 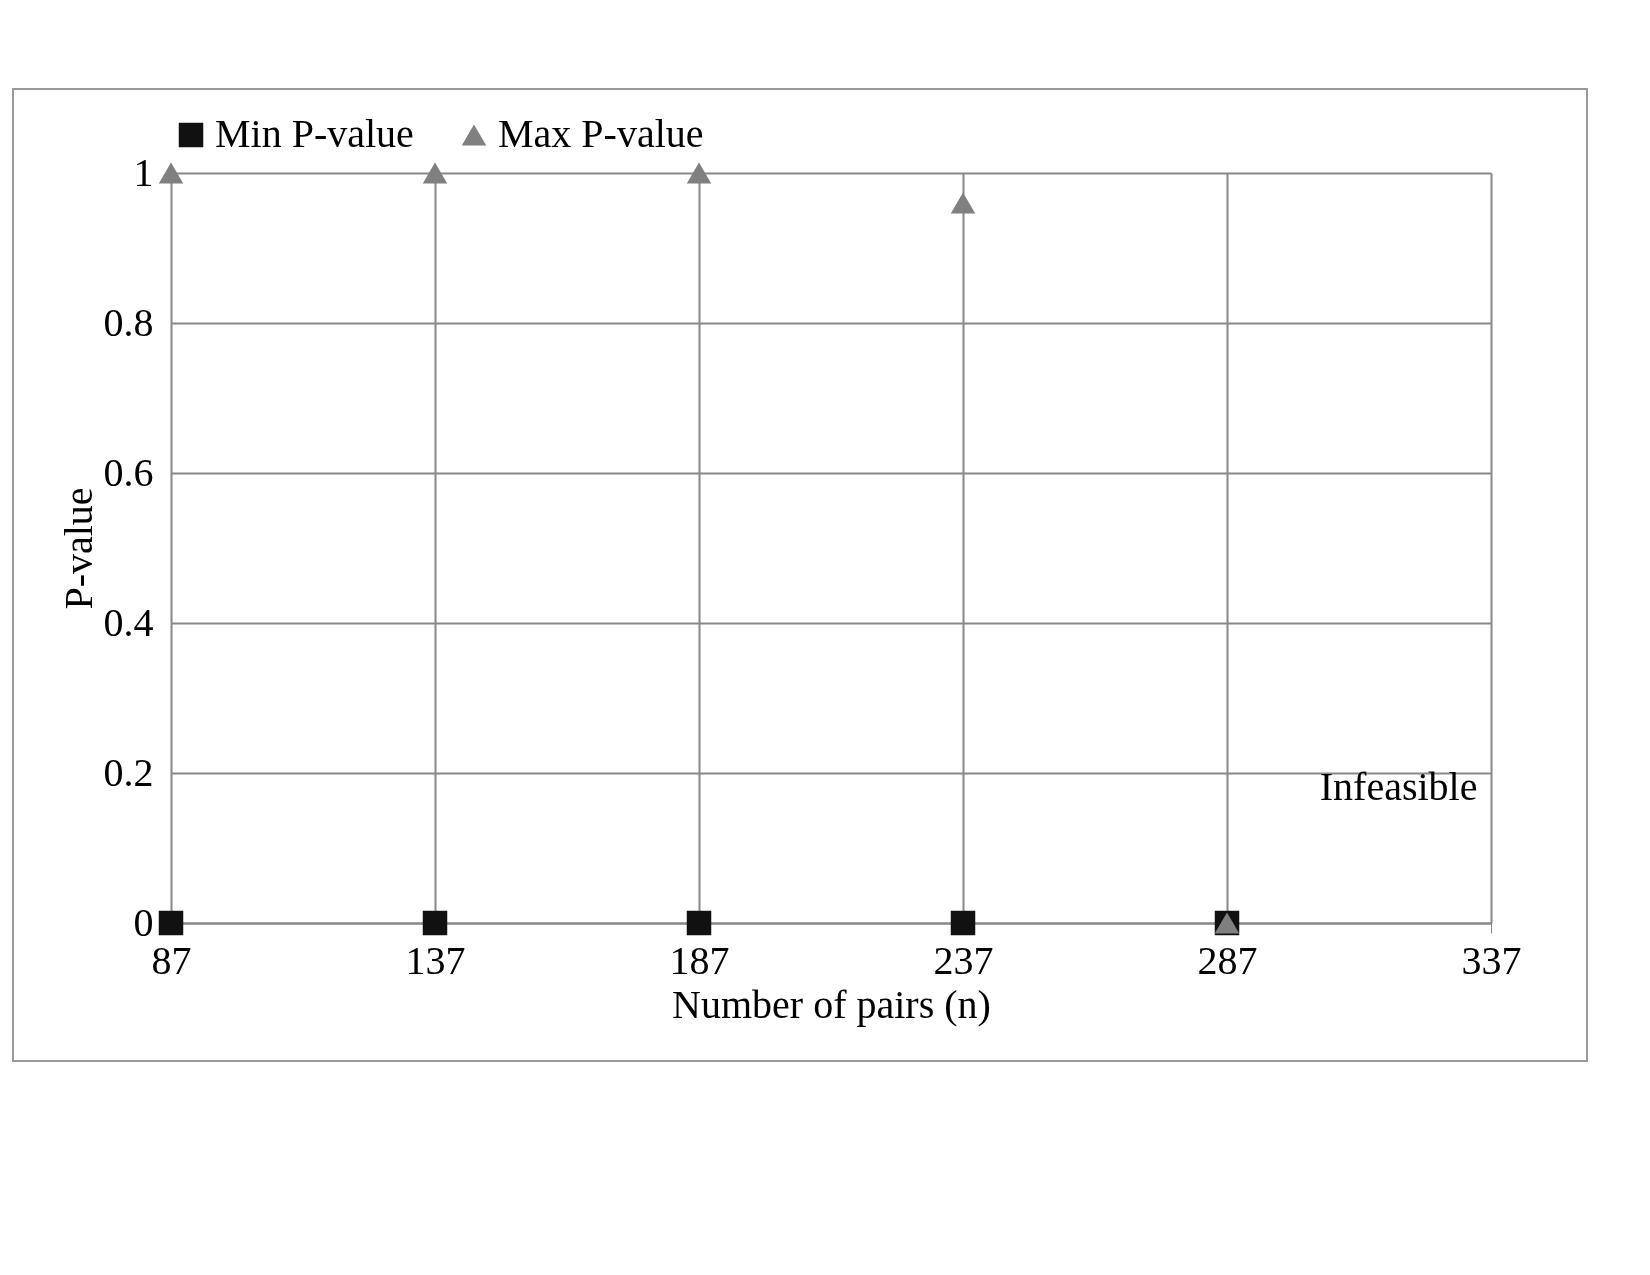 What do you see at coordinates (128, 622) in the screenshot?
I see `y-tick-label: 0.4` at bounding box center [128, 622].